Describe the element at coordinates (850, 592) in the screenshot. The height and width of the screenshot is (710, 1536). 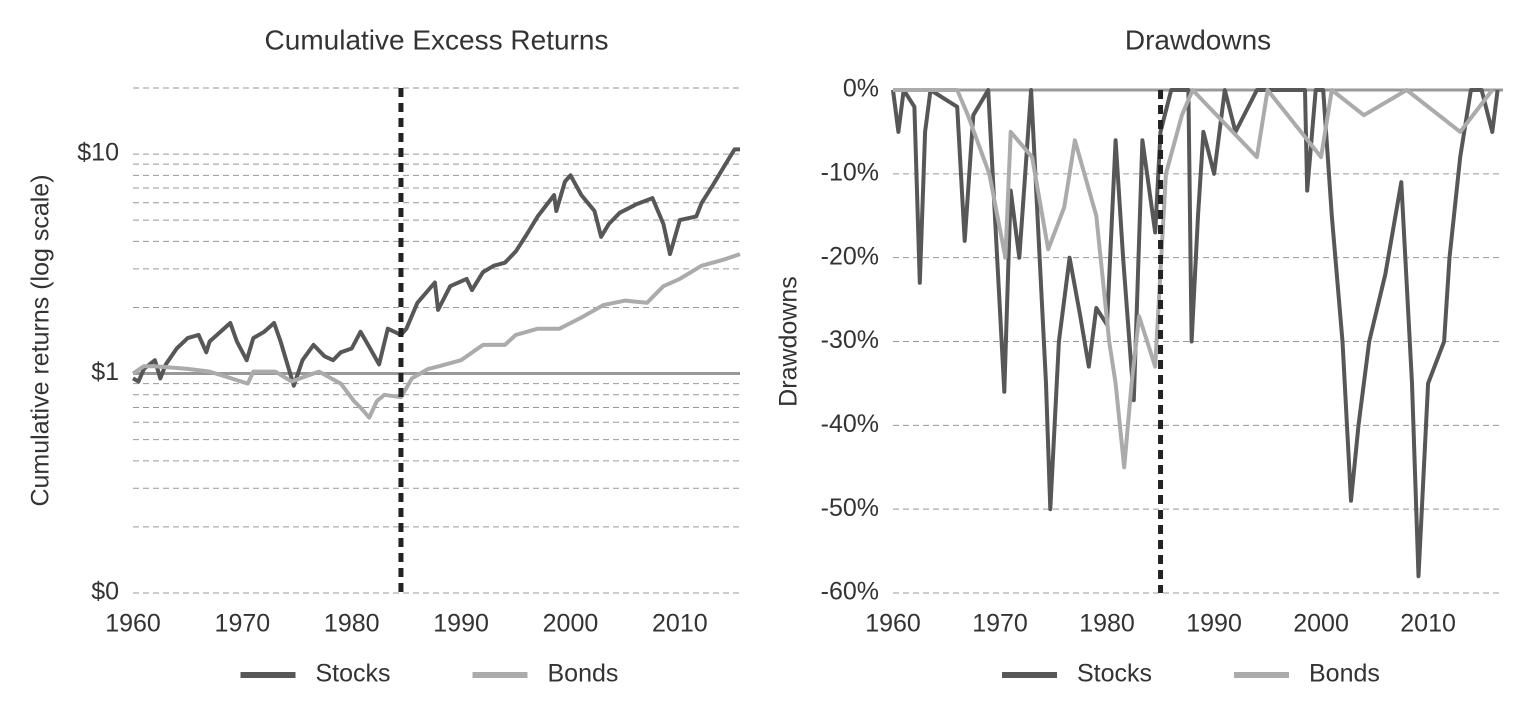
I see `y-tick-label: -60%` at that location.